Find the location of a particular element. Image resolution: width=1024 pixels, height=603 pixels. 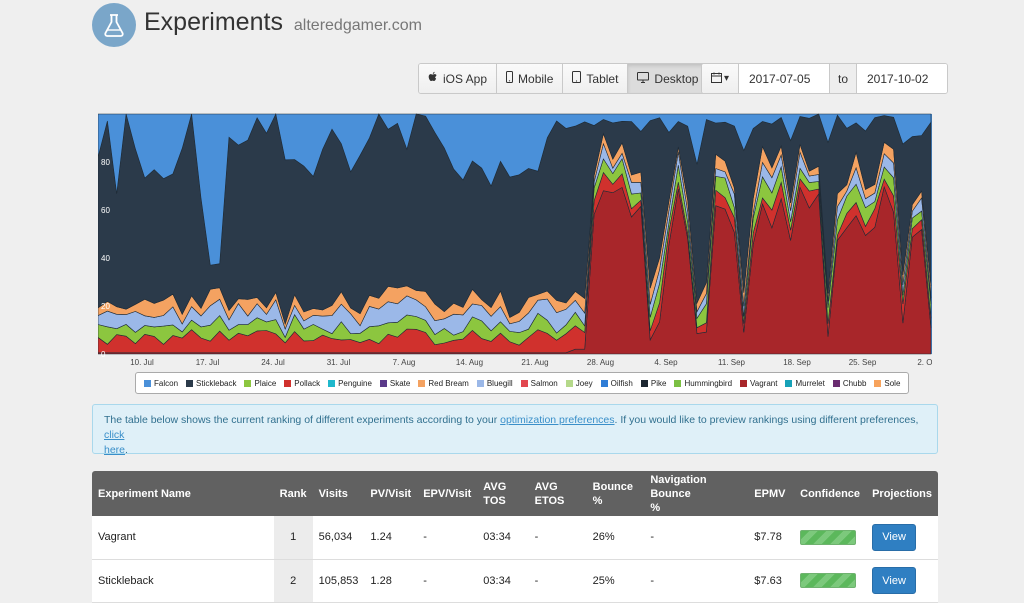

legend-label: Oilfish is located at coordinates (621, 383).